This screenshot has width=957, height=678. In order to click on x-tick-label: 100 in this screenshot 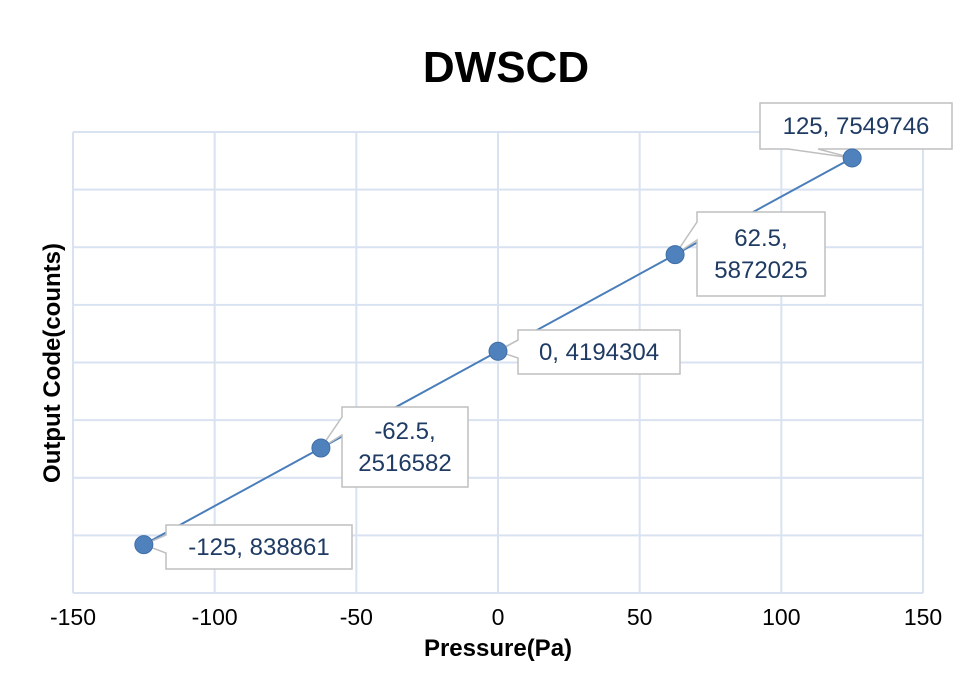, I will do `click(781, 617)`.